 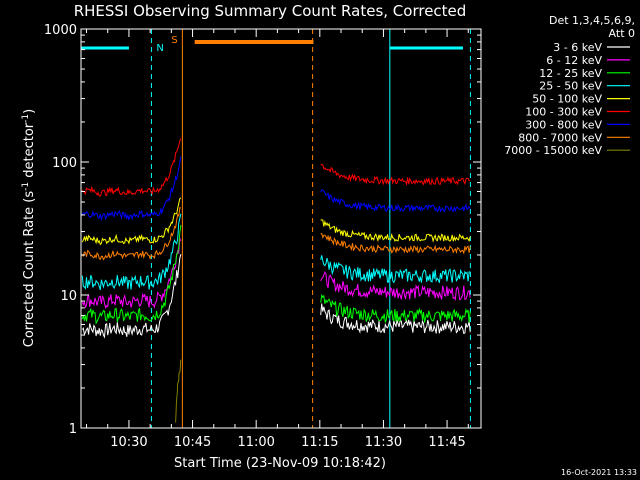 I want to click on x-tick-label: 10:30, so click(x=128, y=442).